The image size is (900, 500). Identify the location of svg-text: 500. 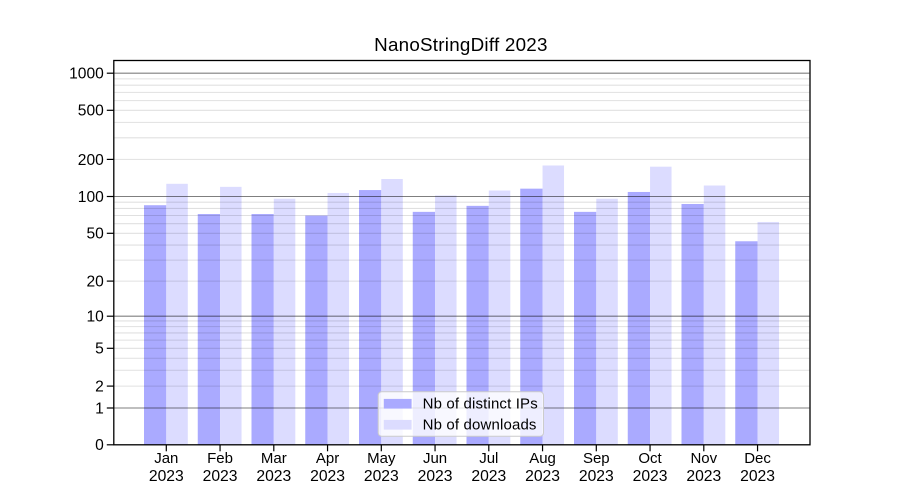
(91, 111).